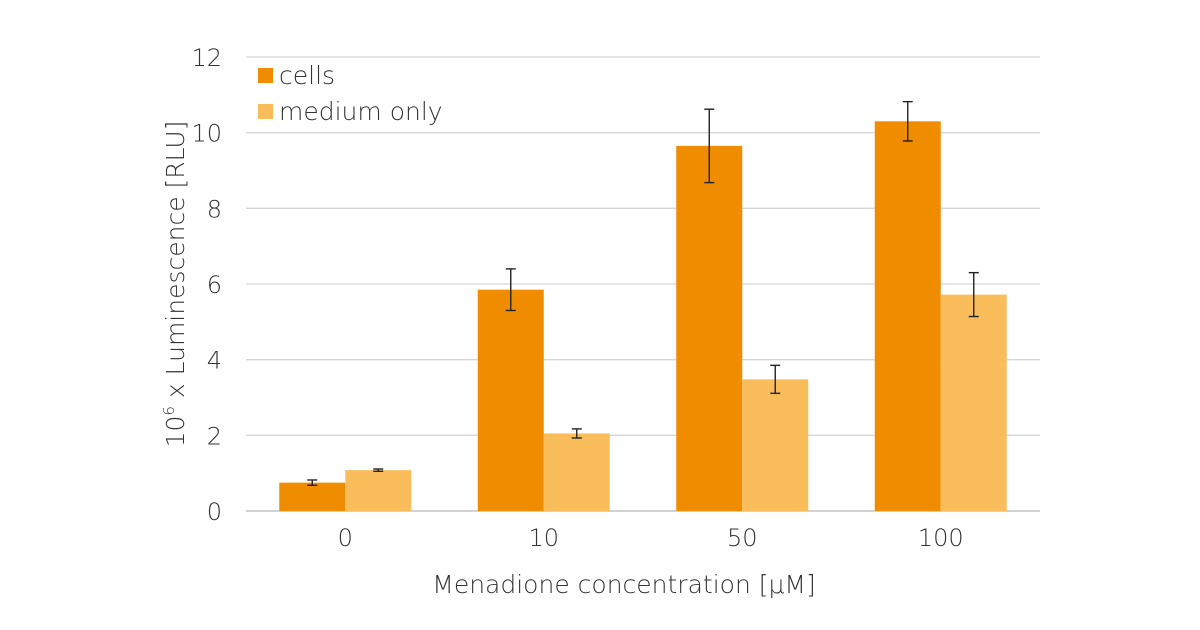  I want to click on y-tick-label: 10, so click(206, 134).